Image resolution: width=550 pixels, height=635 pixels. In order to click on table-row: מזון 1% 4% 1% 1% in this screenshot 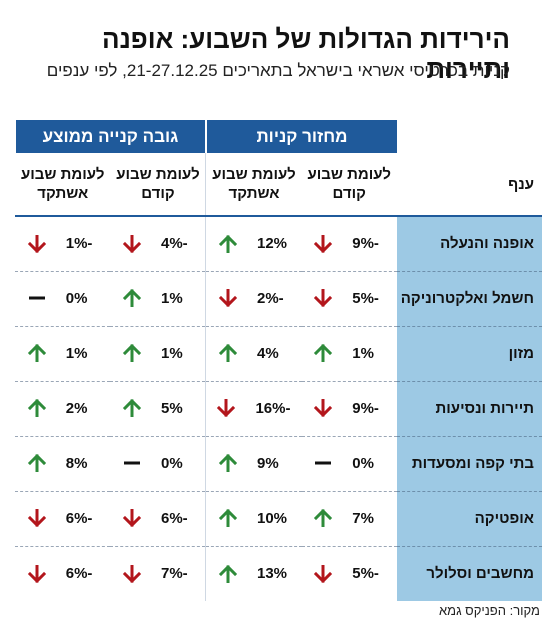, I will do `click(278, 354)`.